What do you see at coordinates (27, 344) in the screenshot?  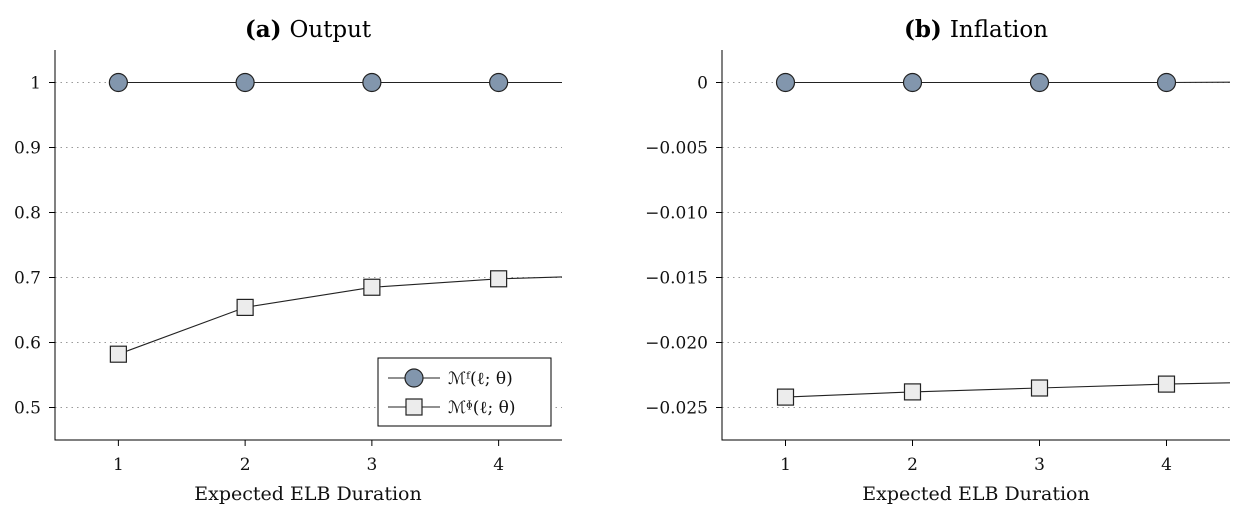 I see `y-tick-label-a-1: 0.6` at bounding box center [27, 344].